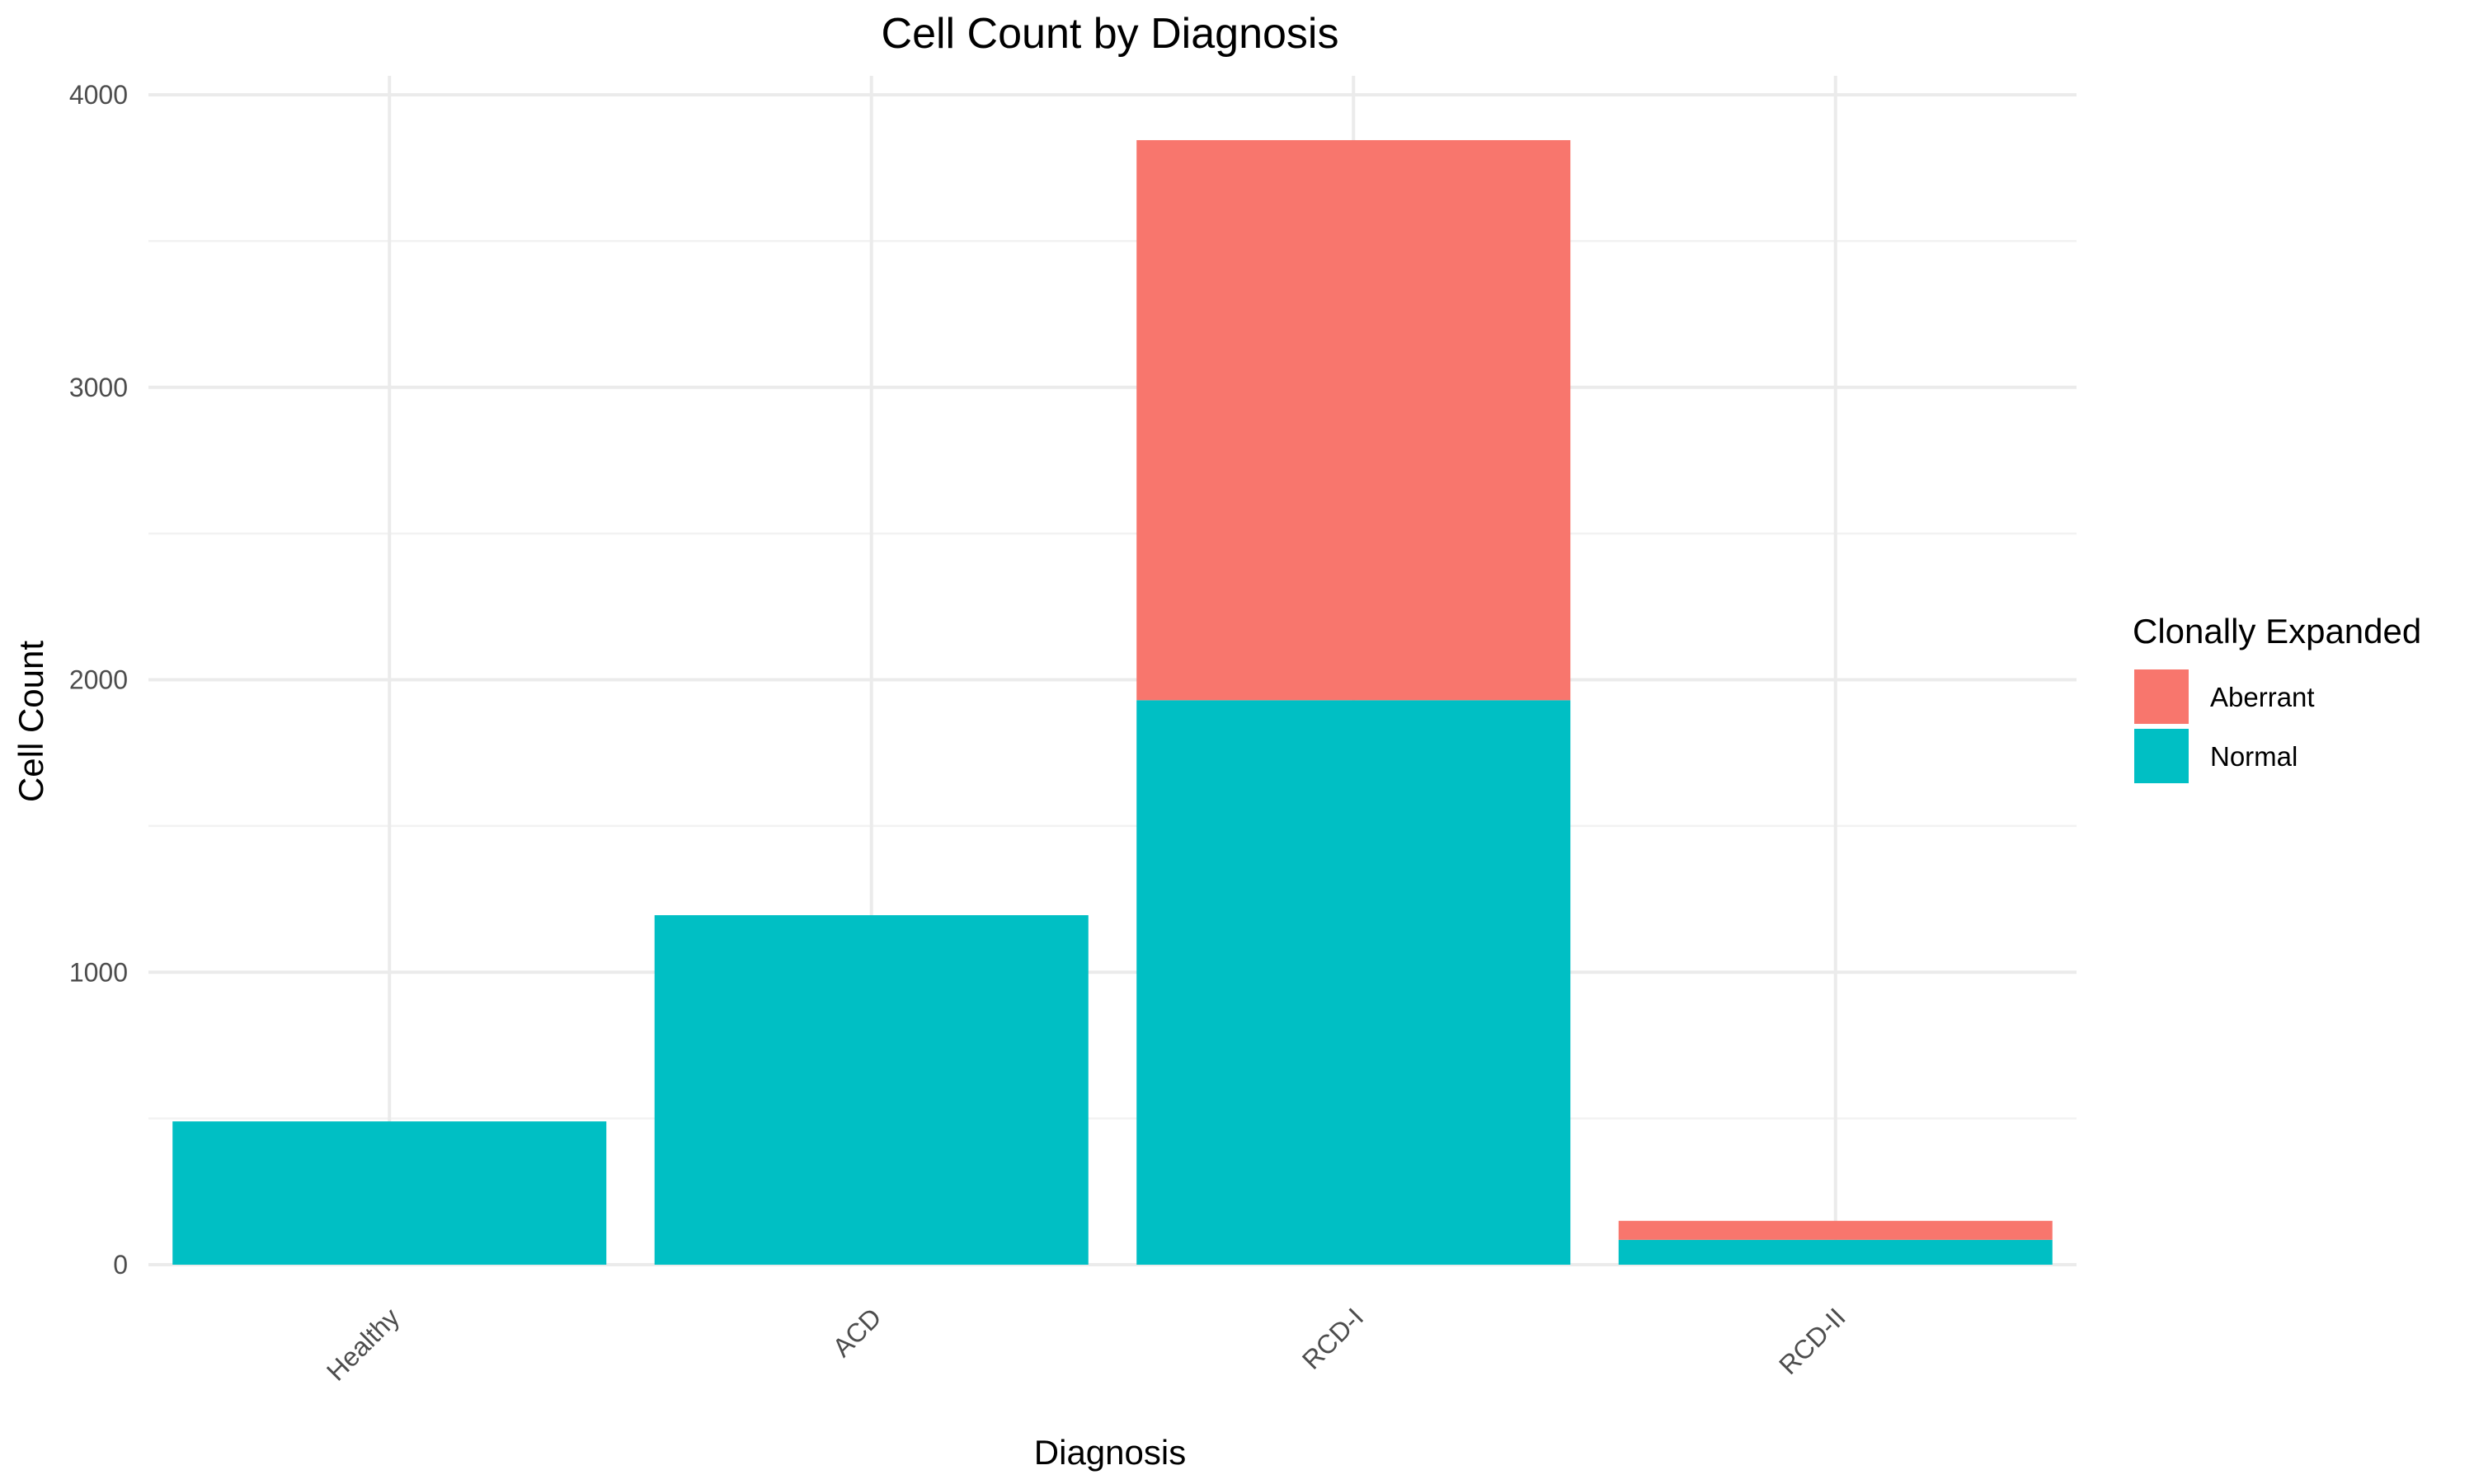 This screenshot has width=2474, height=1484. What do you see at coordinates (98, 972) in the screenshot?
I see `y-tick-label: 1000` at bounding box center [98, 972].